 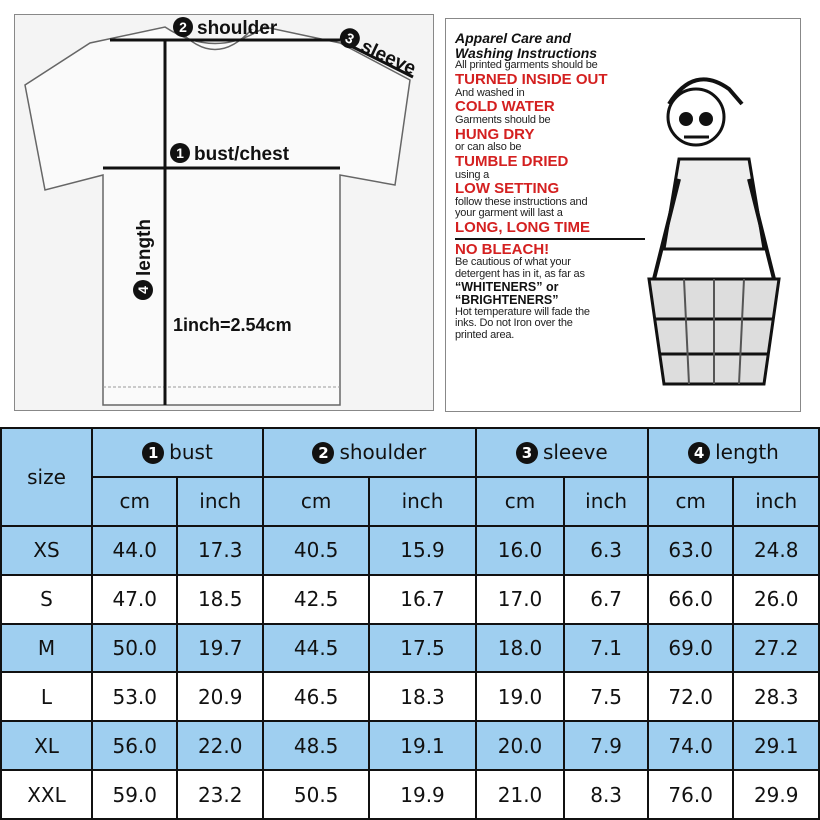 What do you see at coordinates (422, 648) in the screenshot?
I see `value-cell: 17.5` at bounding box center [422, 648].